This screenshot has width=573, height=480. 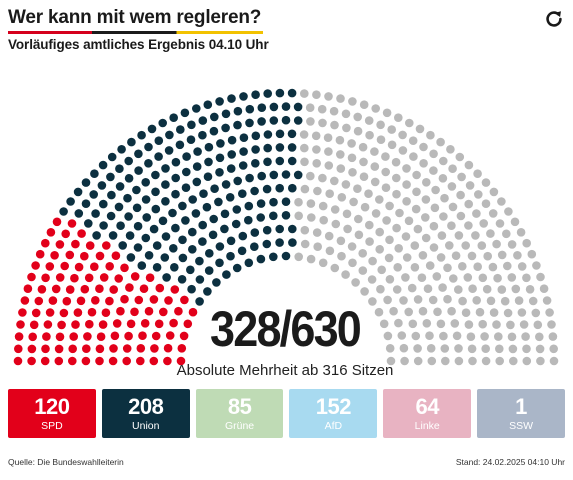 I want to click on party-tile-afd: 152 AfD, so click(x=333, y=413).